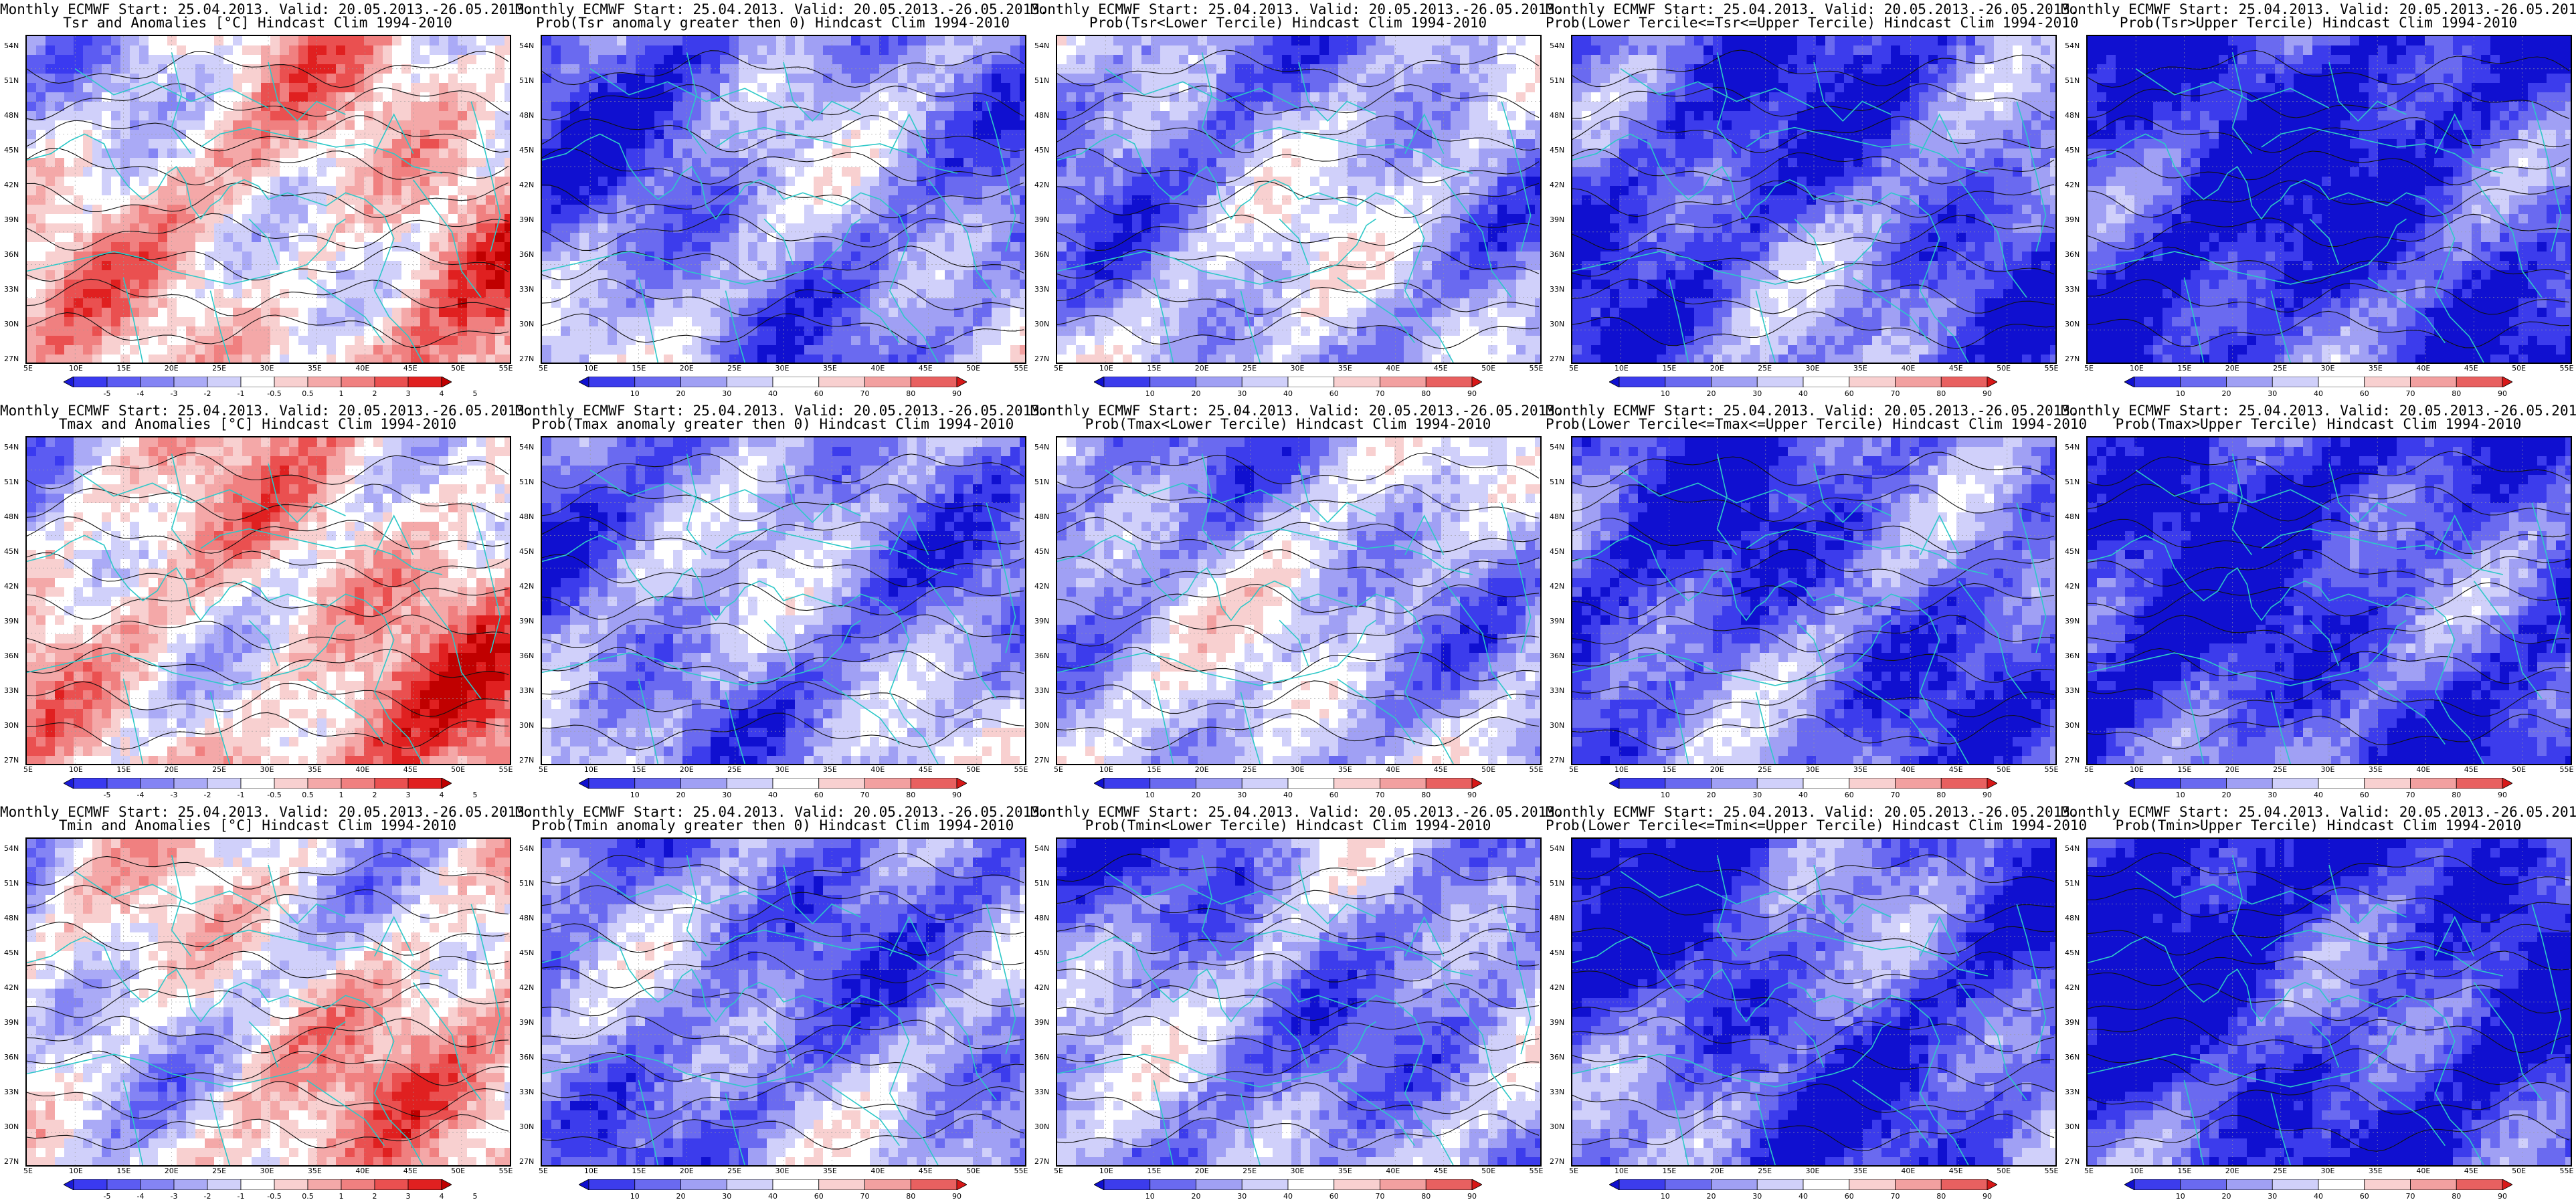 The height and width of the screenshot is (1204, 2576). Describe the element at coordinates (2456, 795) in the screenshot. I see `colorbar-label: 80` at that location.